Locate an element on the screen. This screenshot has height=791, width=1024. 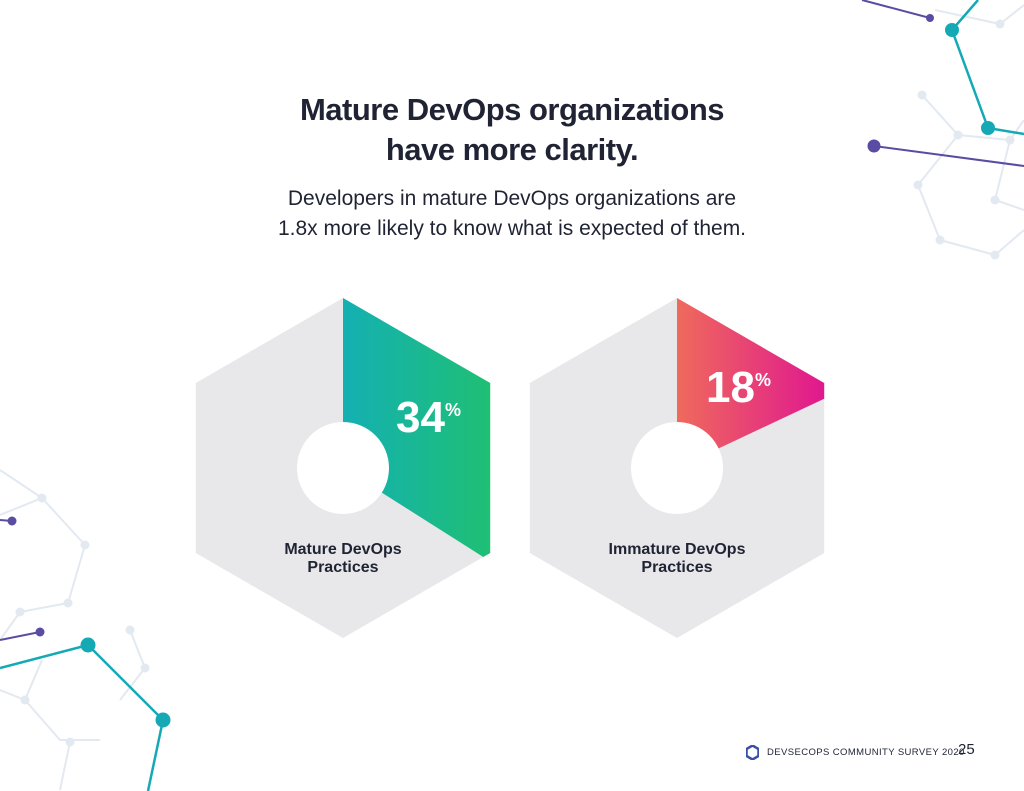
category-label-immature-line-1: Immature DevOps is located at coordinates (677, 549).